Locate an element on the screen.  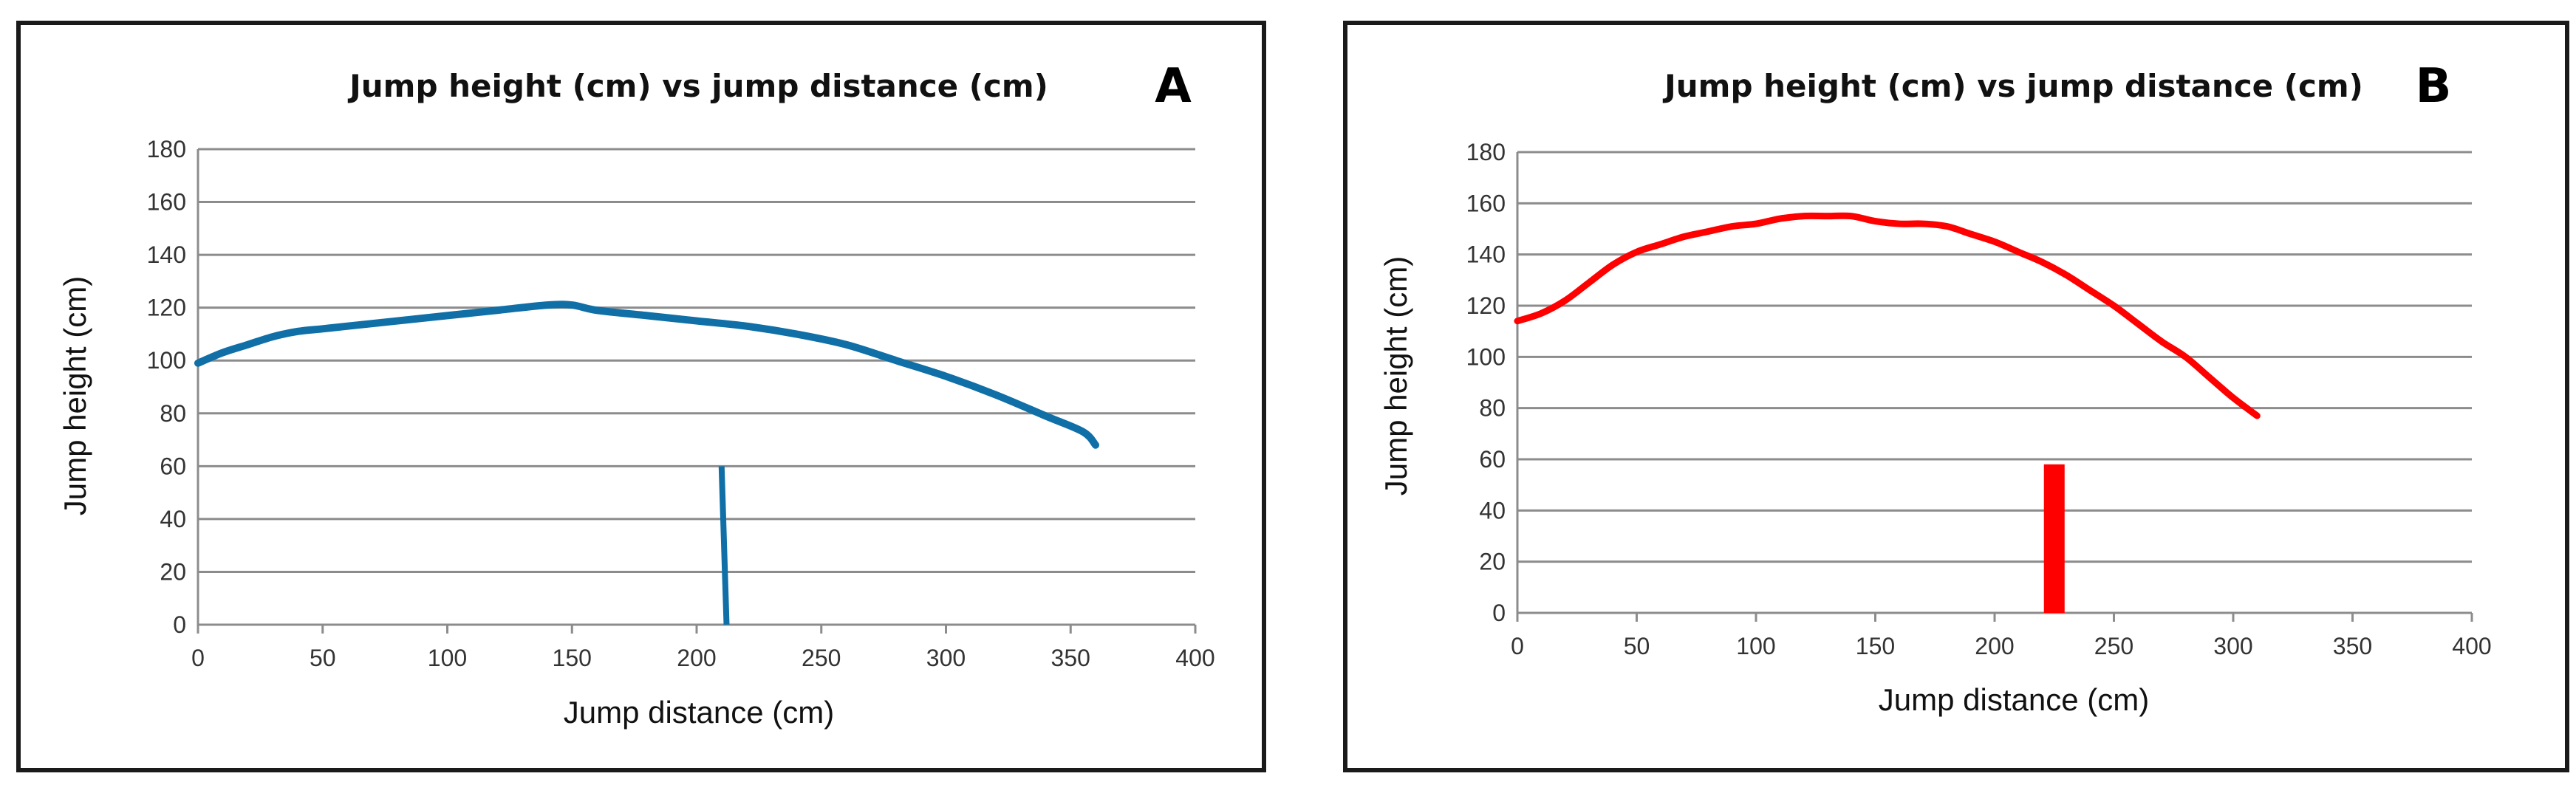
chart-a-y-tick-label: 20 is located at coordinates (173, 571).